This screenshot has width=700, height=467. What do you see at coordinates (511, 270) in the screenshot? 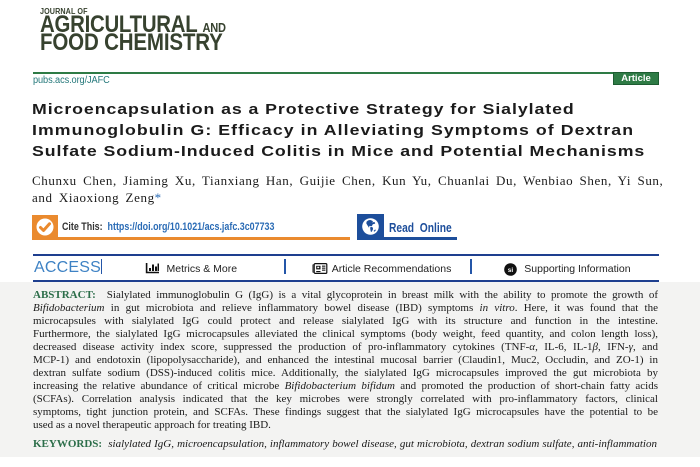
I see `svg-text: si` at bounding box center [511, 270].